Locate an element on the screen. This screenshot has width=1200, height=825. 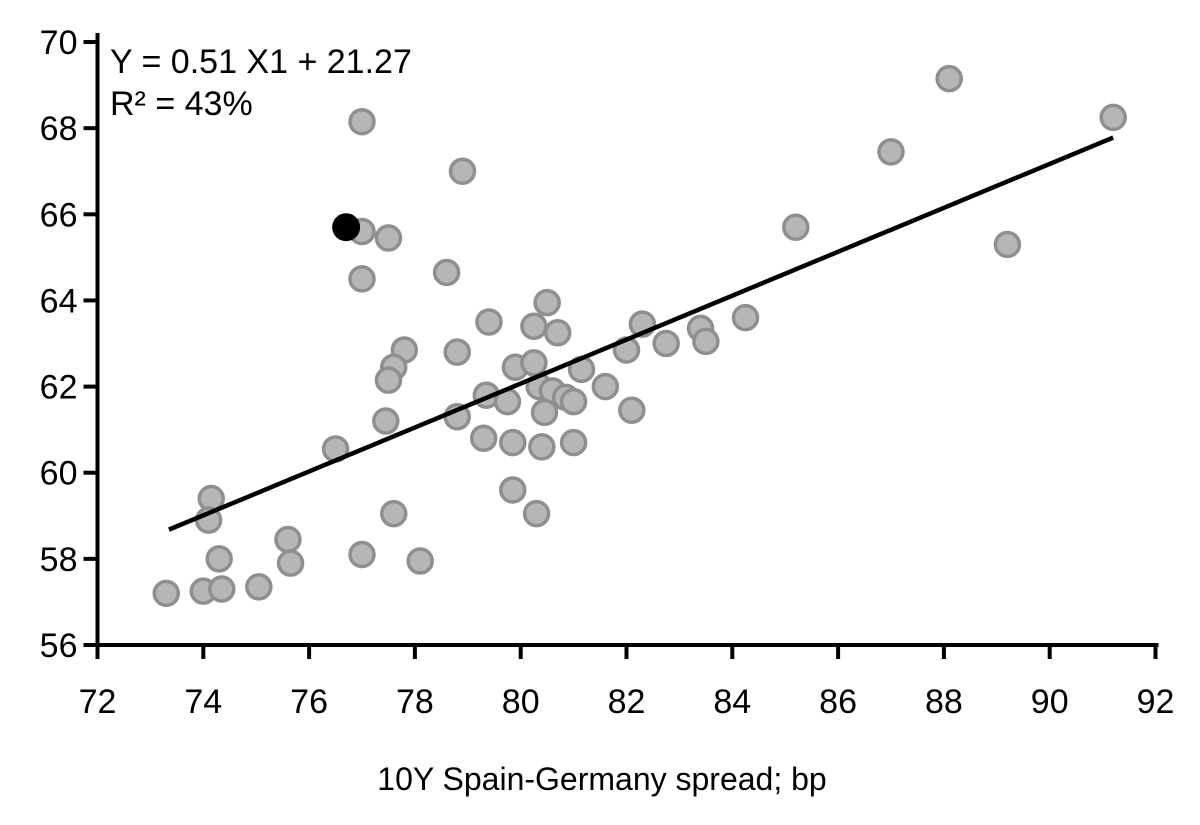
y-tick-label: 68 is located at coordinates (59, 129).